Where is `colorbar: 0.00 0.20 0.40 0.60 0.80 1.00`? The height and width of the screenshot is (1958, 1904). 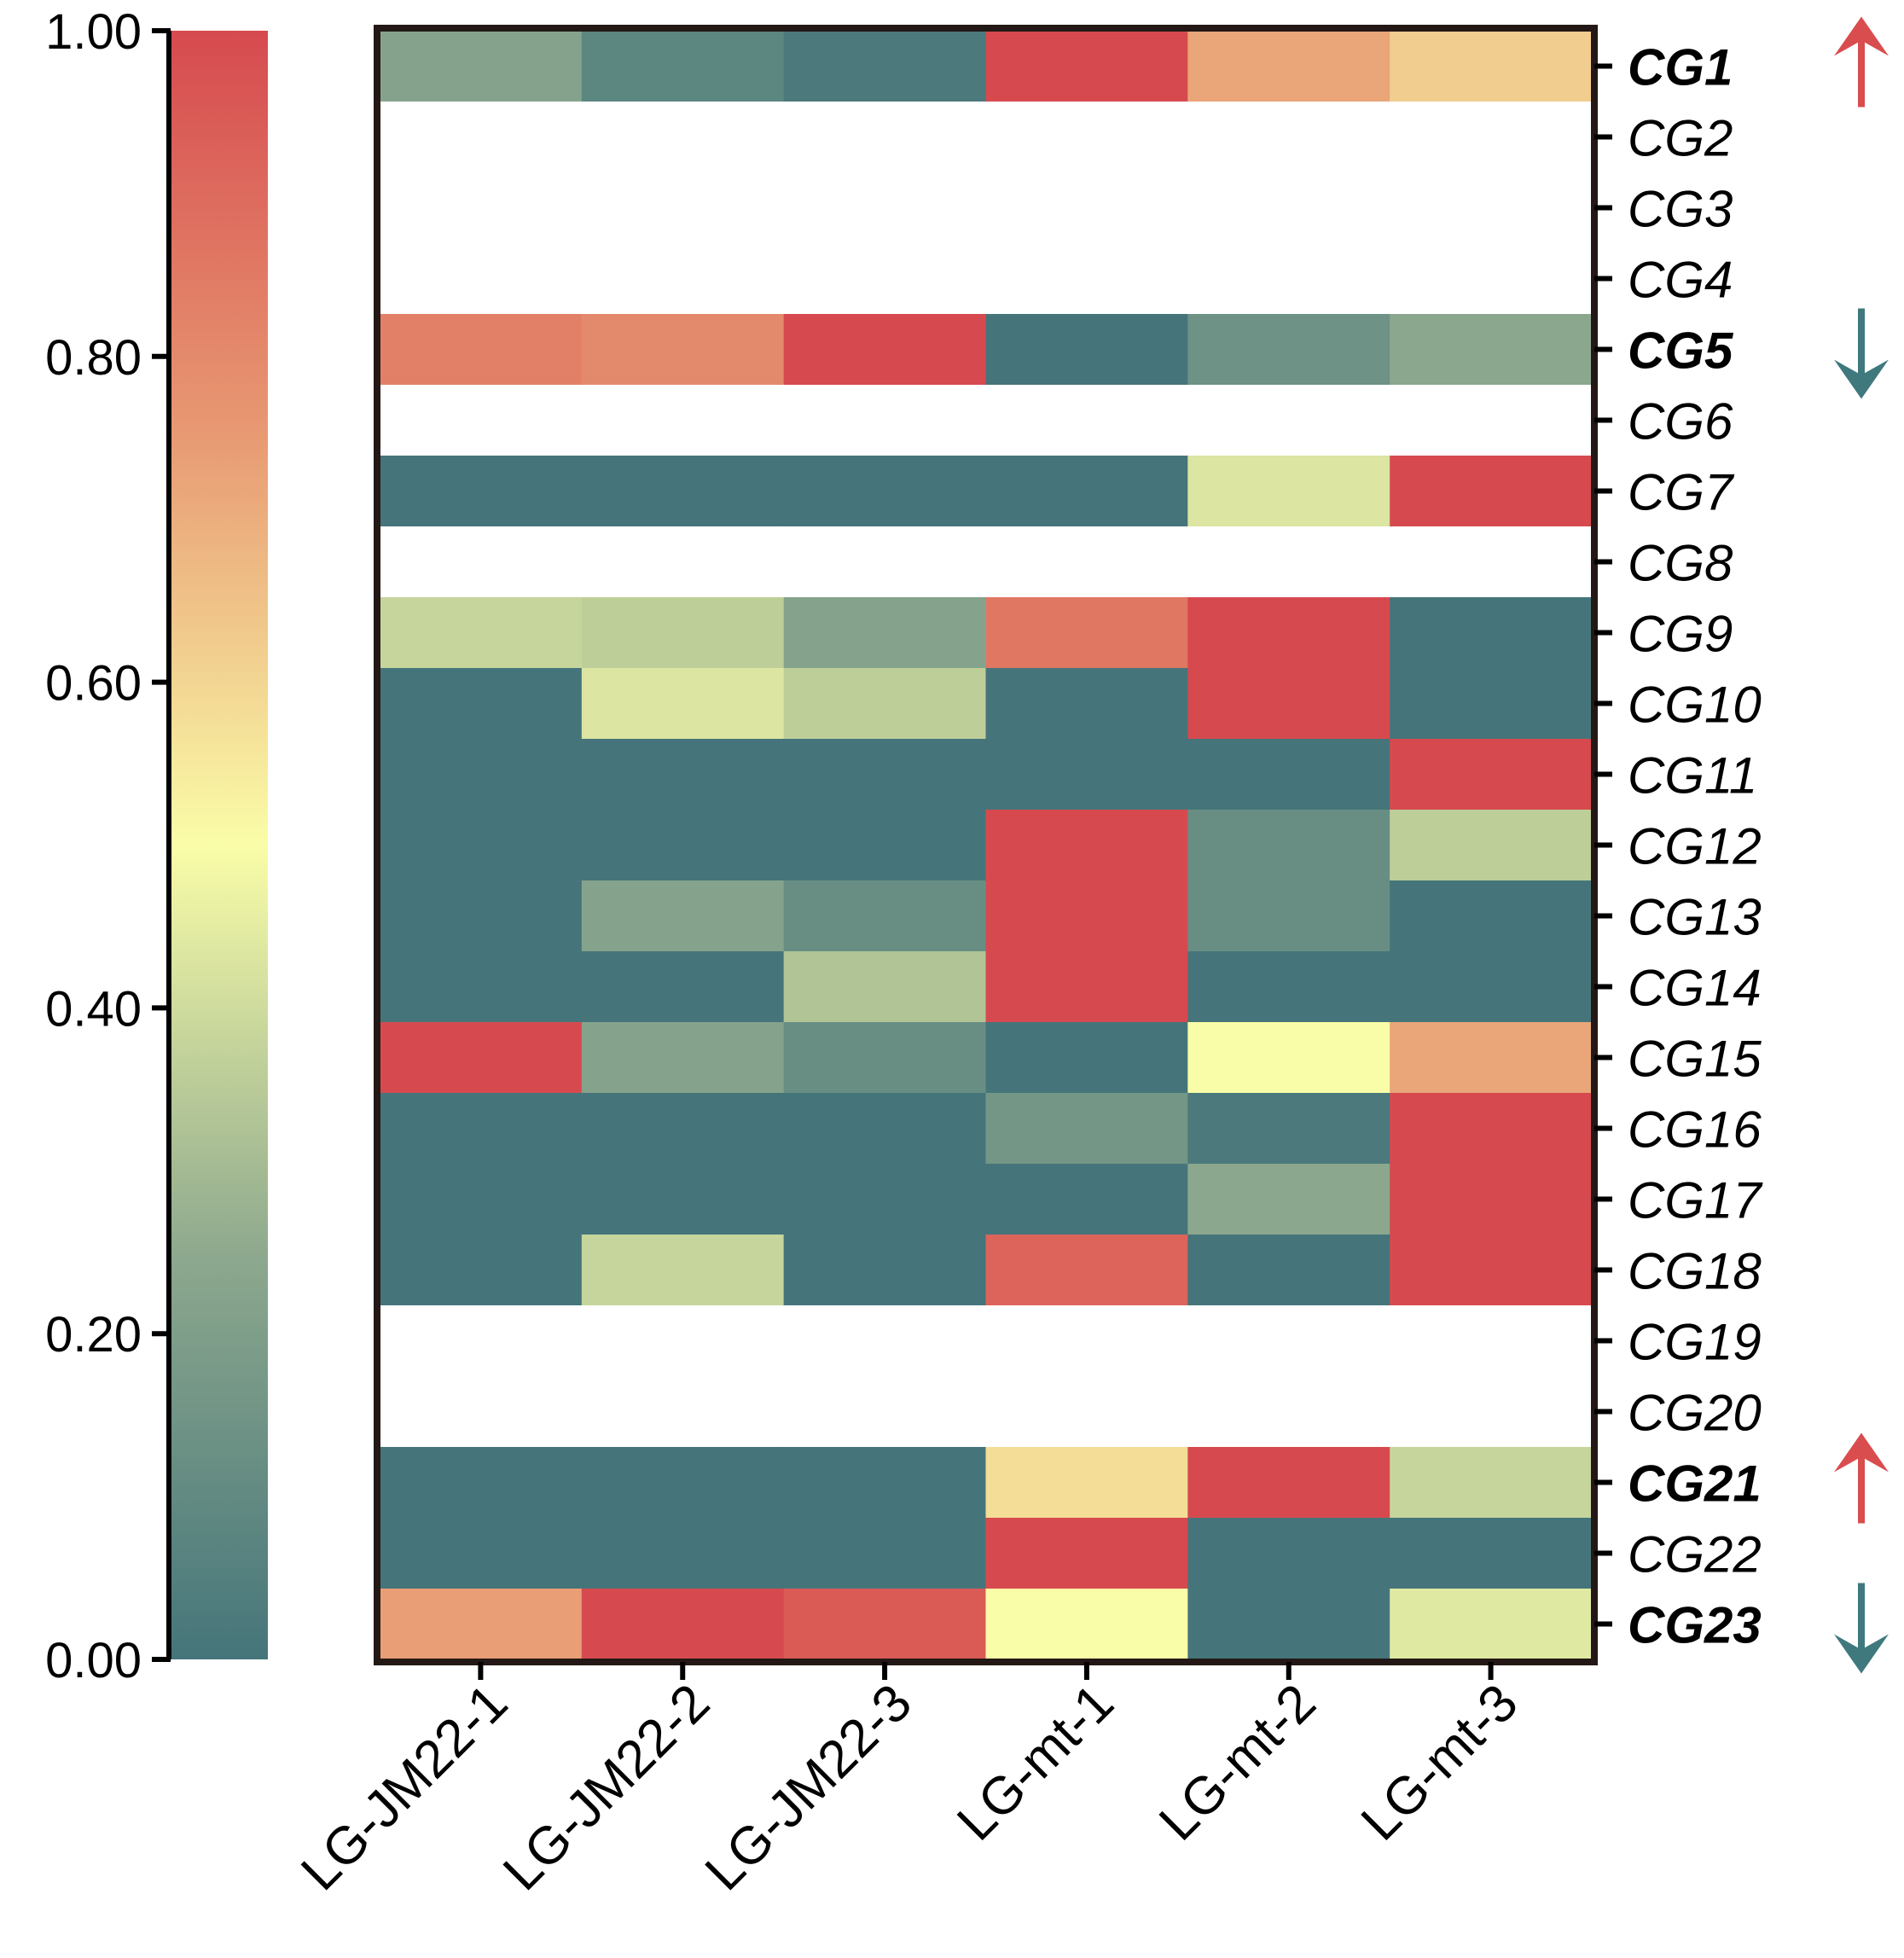
colorbar: 0.00 0.20 0.40 0.60 0.80 1.00 is located at coordinates (156, 846).